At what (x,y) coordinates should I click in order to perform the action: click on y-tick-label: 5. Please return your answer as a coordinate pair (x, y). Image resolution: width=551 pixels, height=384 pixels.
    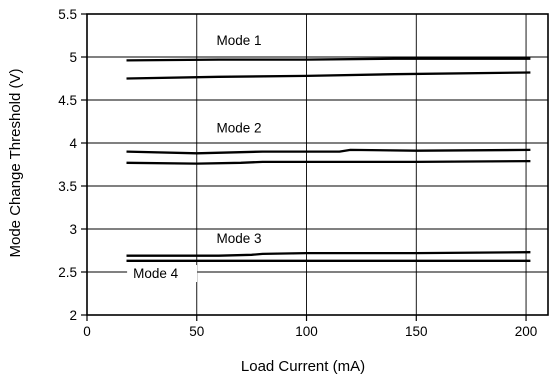
    Looking at the image, I should click on (73, 57).